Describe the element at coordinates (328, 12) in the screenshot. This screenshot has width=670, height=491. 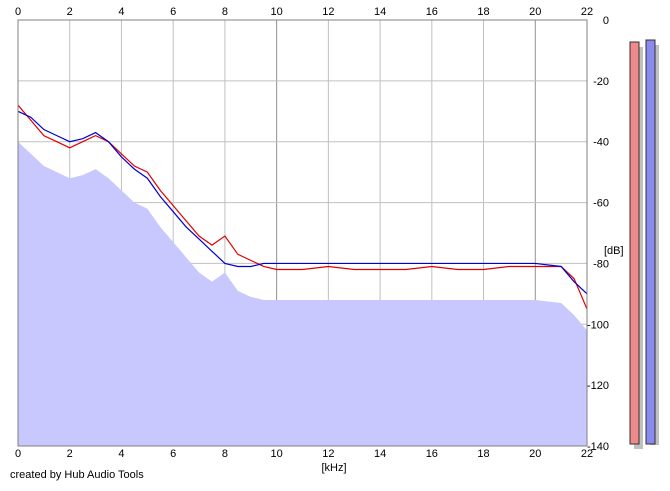
I see `x-tick-label-top: 12` at that location.